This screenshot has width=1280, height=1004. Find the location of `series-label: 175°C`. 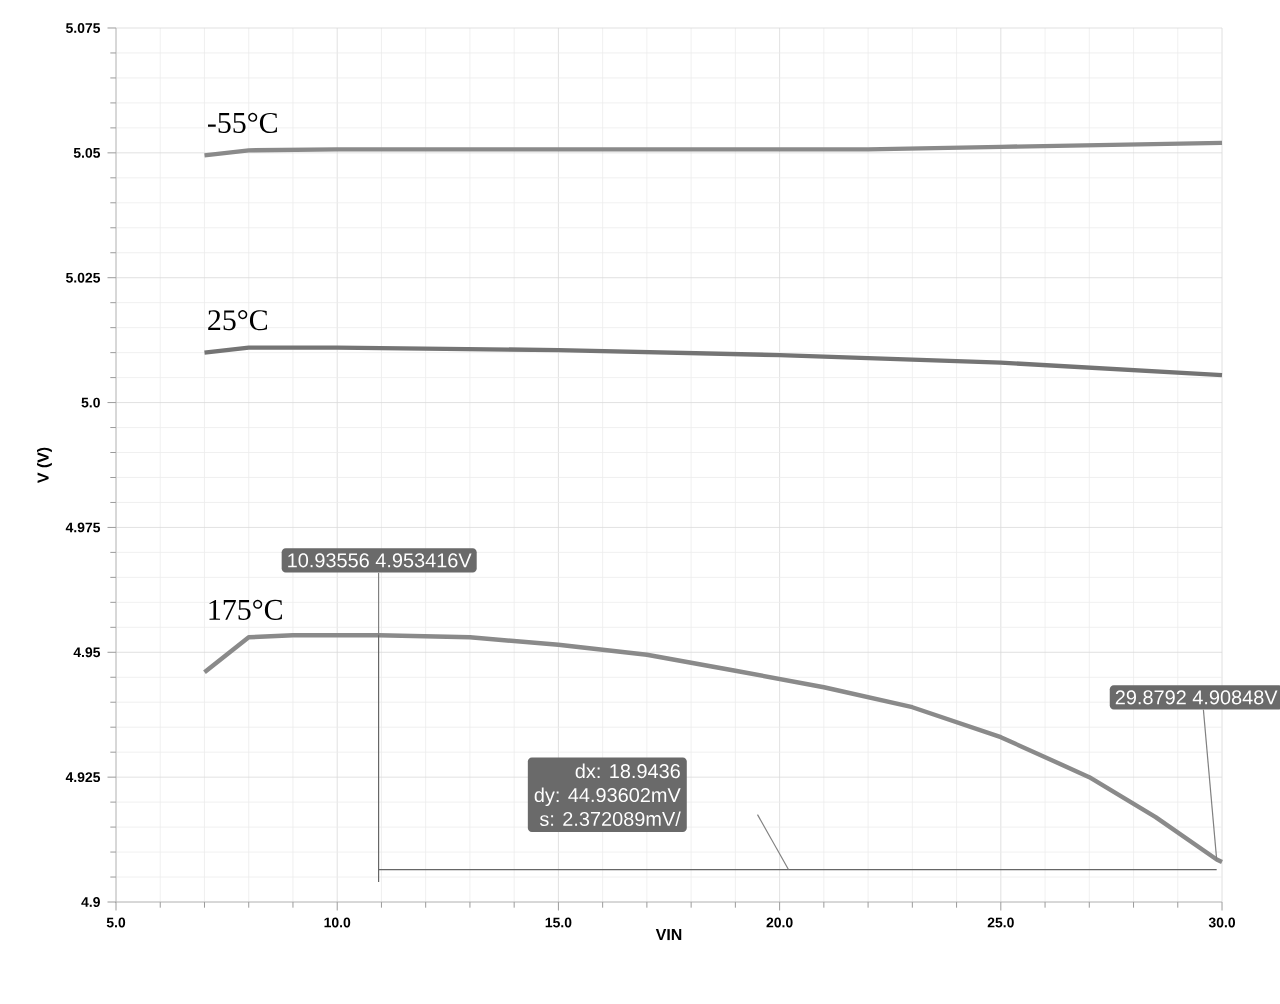

series-label: 175°C is located at coordinates (245, 609).